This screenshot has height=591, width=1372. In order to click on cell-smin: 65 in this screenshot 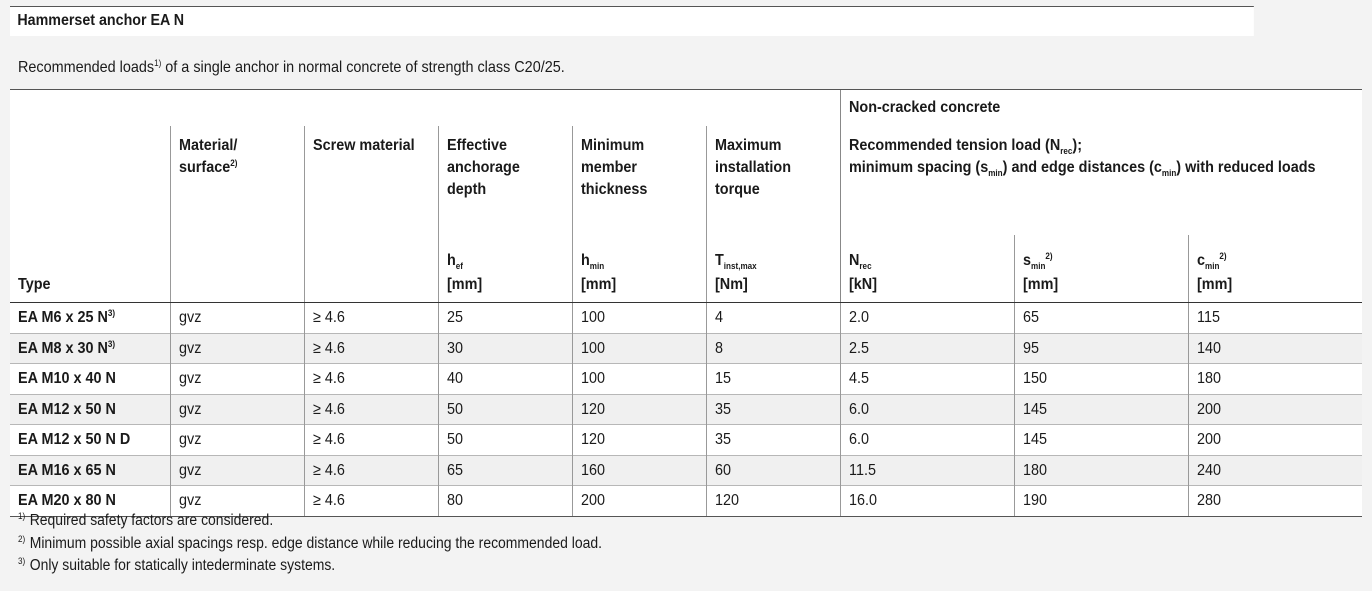, I will do `click(1100, 317)`.